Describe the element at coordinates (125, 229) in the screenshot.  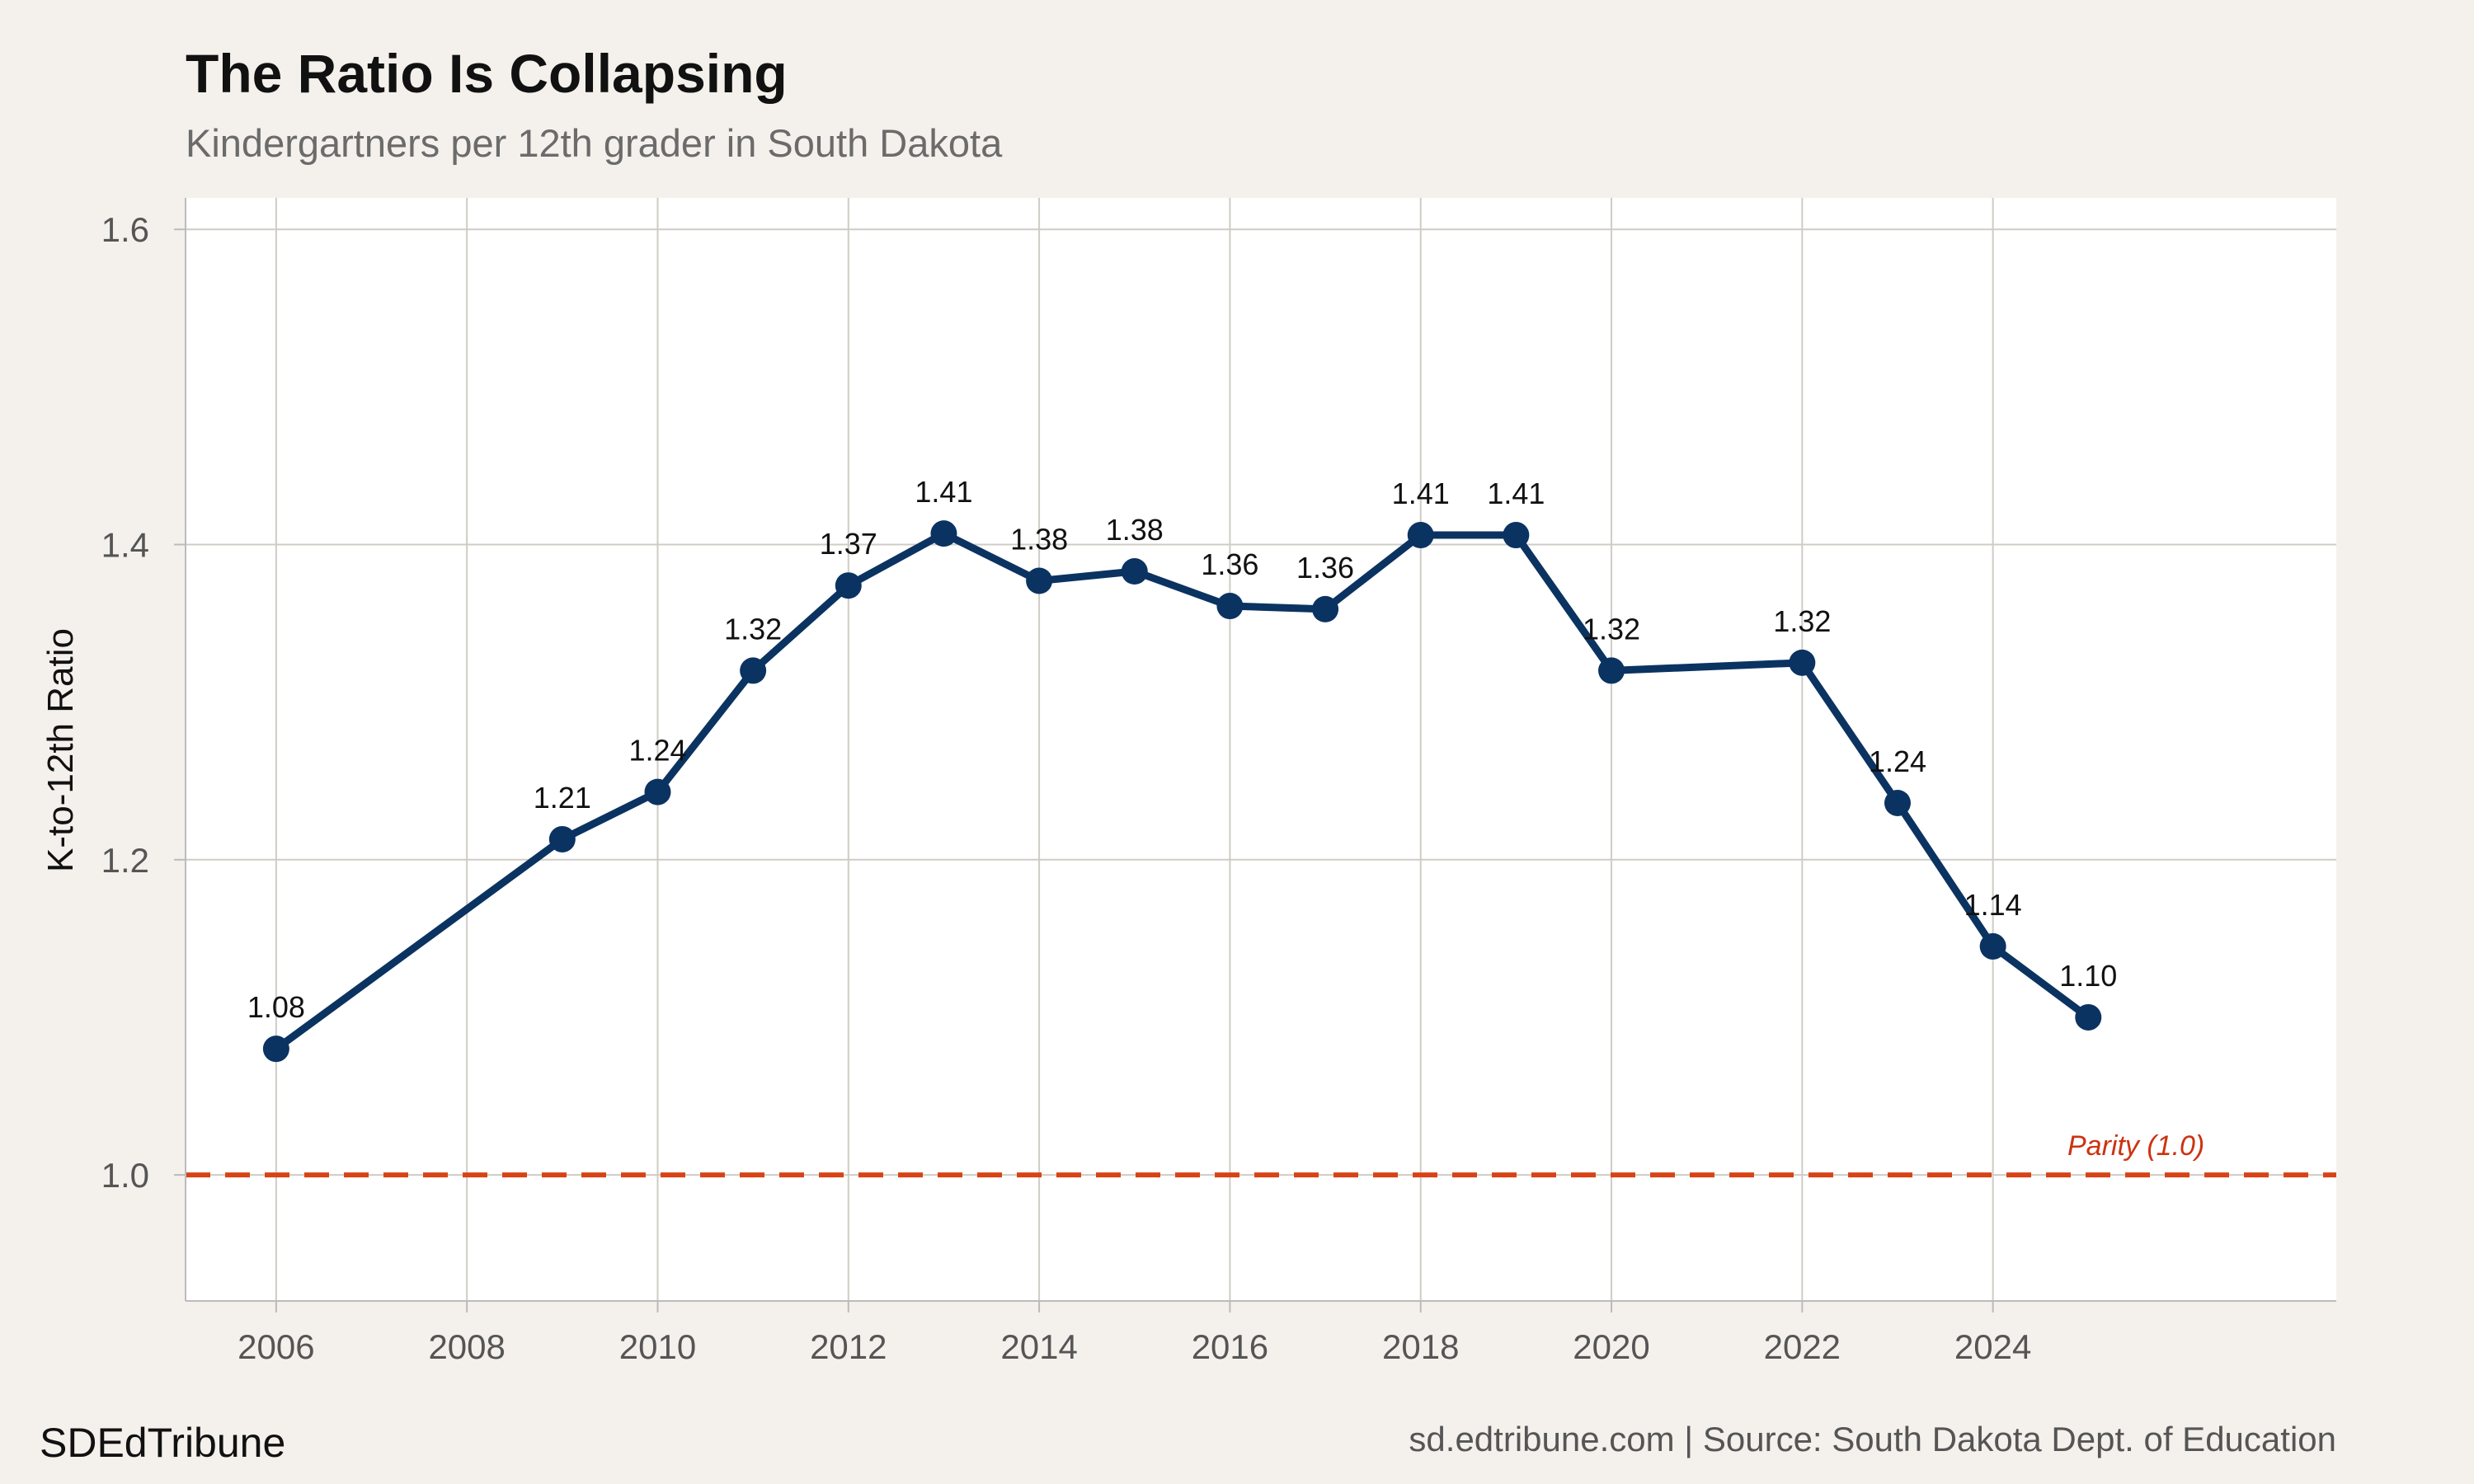
I see `y-tick-label: 1.6` at that location.